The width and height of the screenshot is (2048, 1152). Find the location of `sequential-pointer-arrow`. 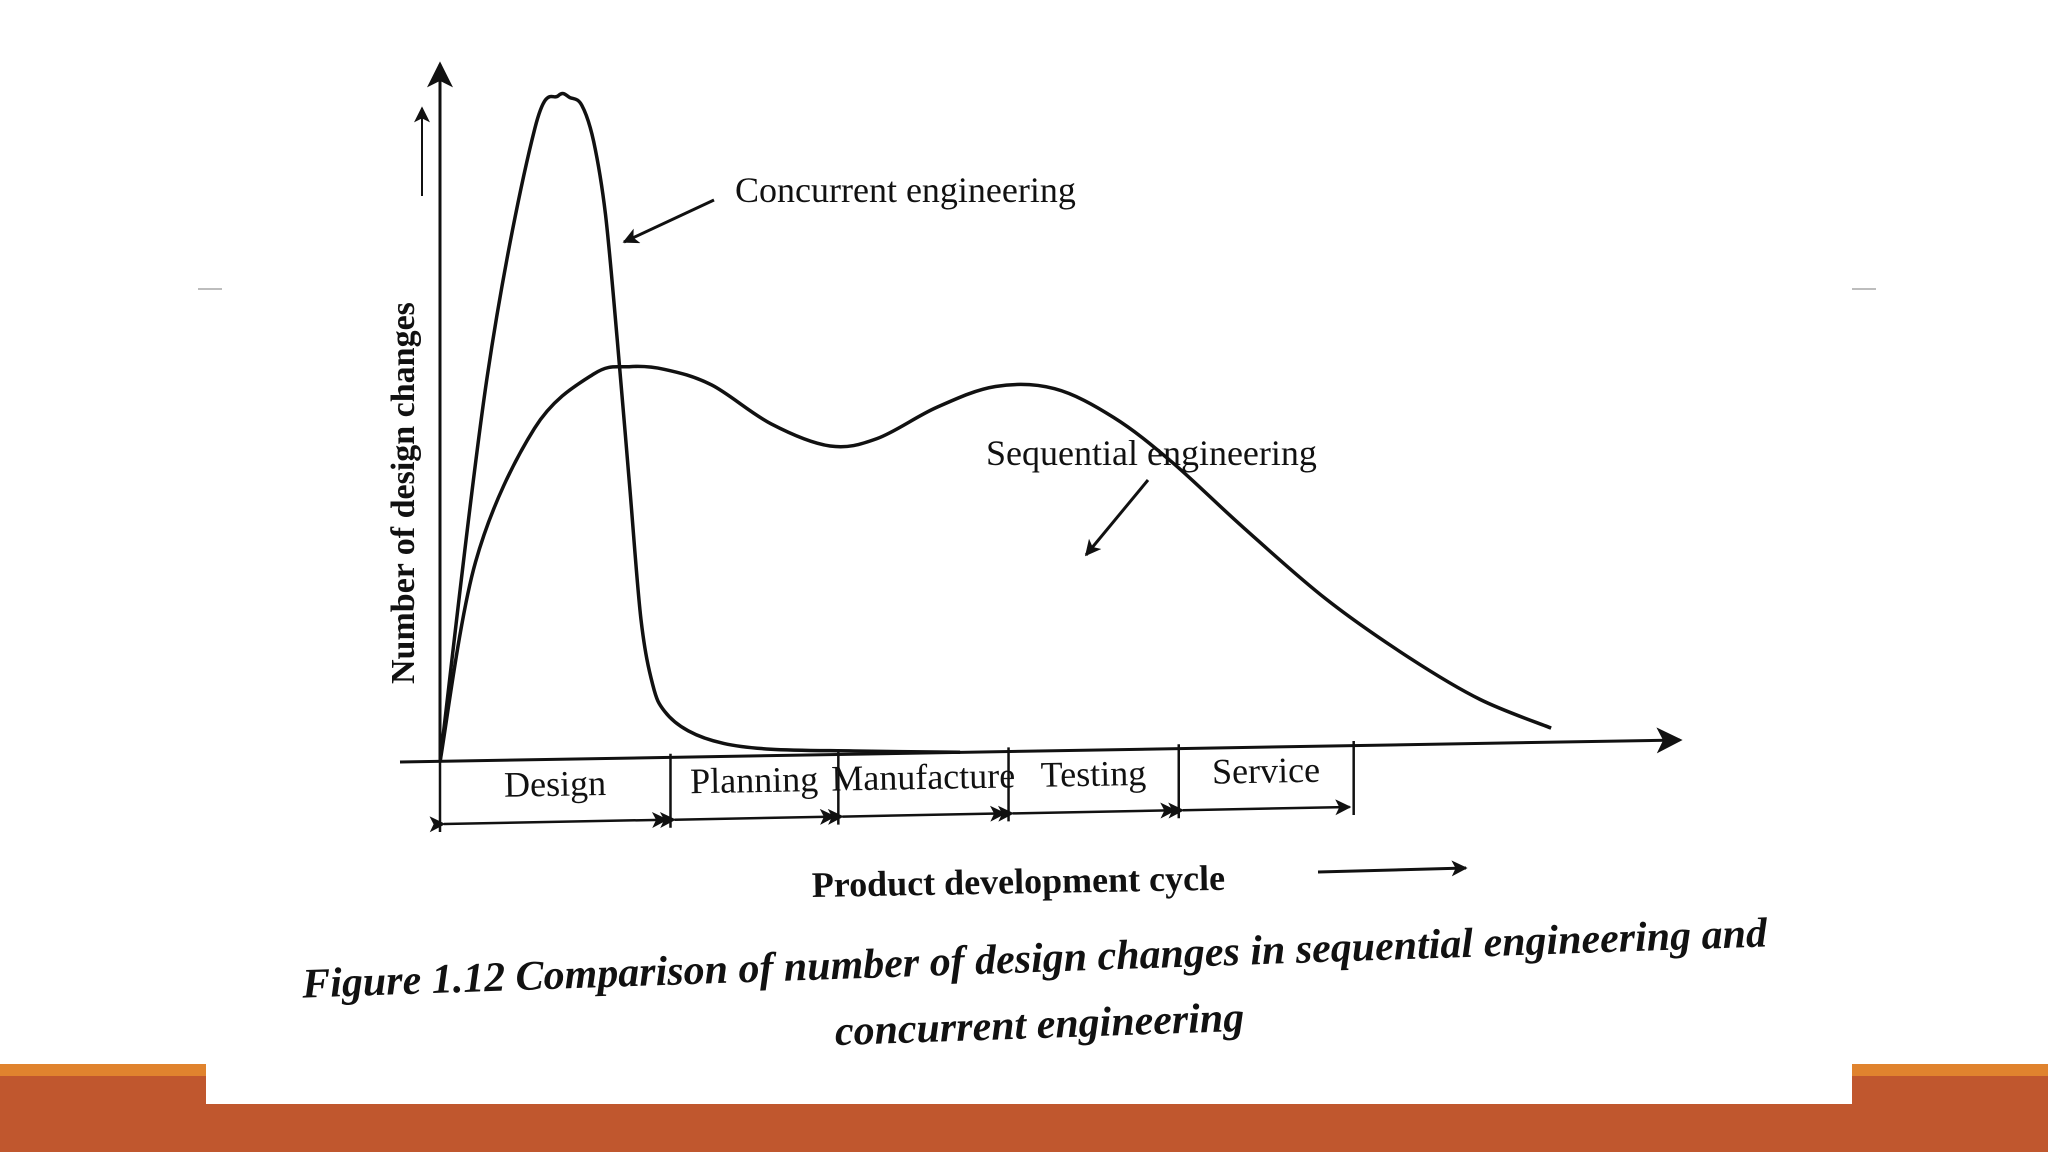

sequential-pointer-arrow is located at coordinates (1117, 518).